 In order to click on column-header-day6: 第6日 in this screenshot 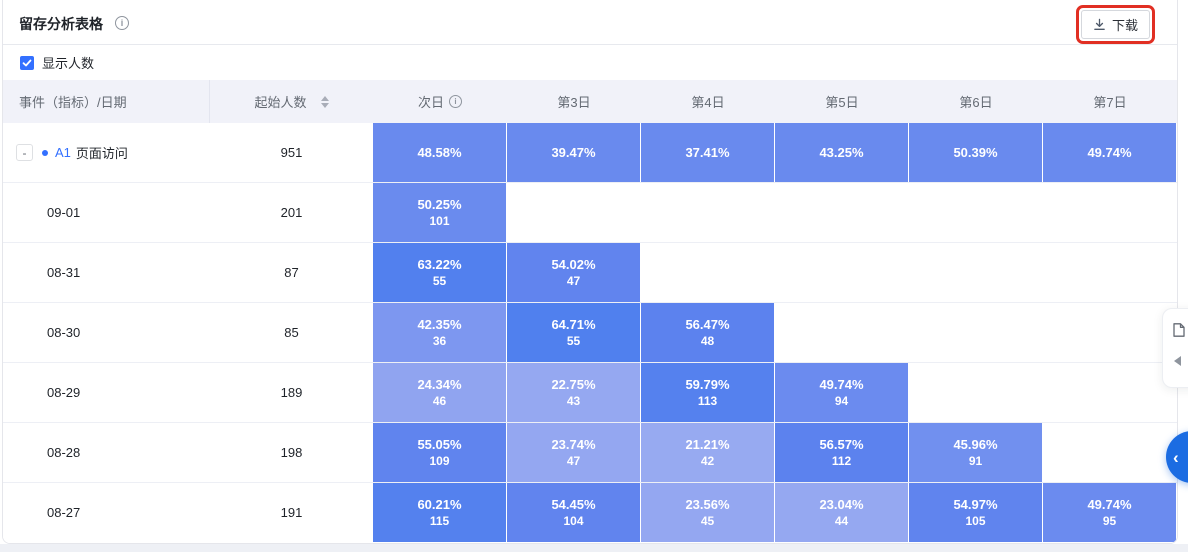, I will do `click(976, 102)`.